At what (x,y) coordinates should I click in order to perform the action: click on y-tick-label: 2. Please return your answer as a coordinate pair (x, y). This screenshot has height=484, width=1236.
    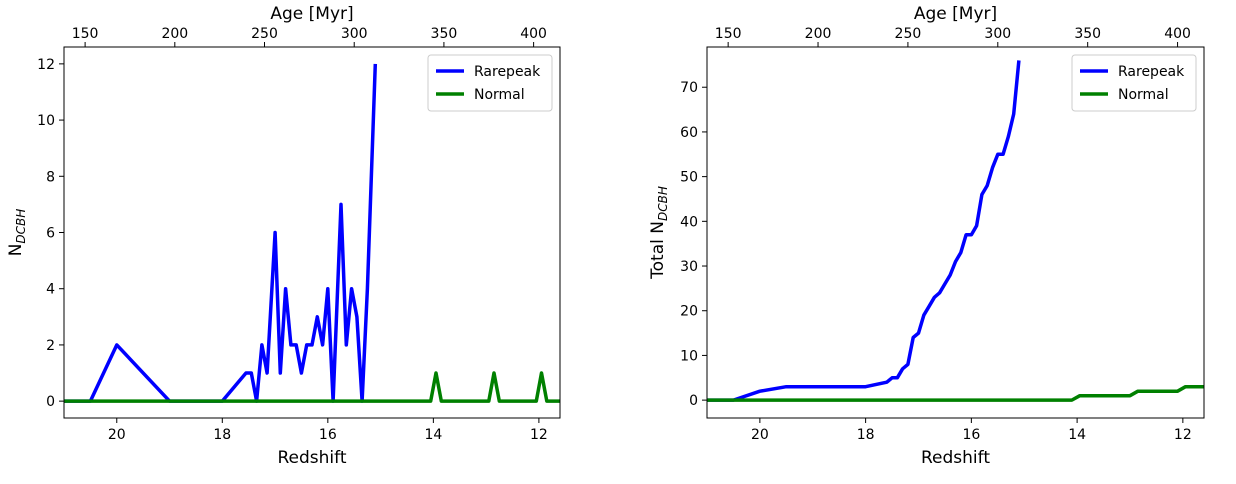
    Looking at the image, I should click on (50, 346).